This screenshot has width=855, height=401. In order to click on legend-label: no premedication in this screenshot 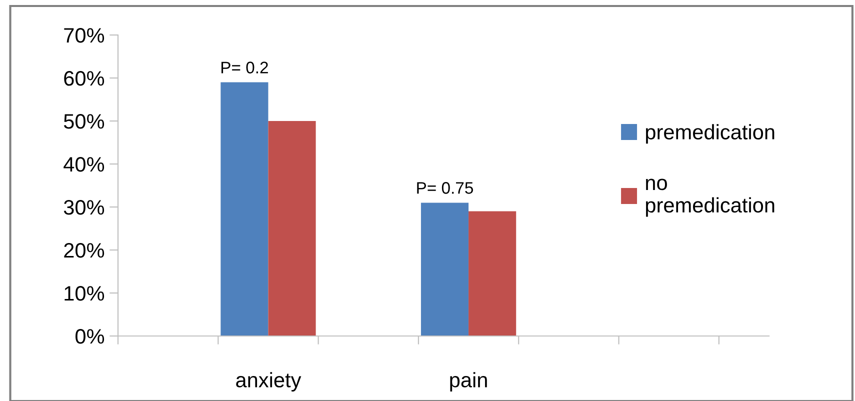, I will do `click(710, 197)`.